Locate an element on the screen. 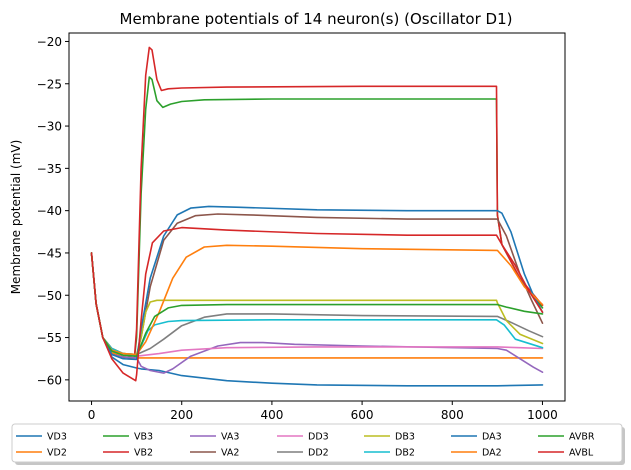  x-tick-label: 200 is located at coordinates (181, 415).